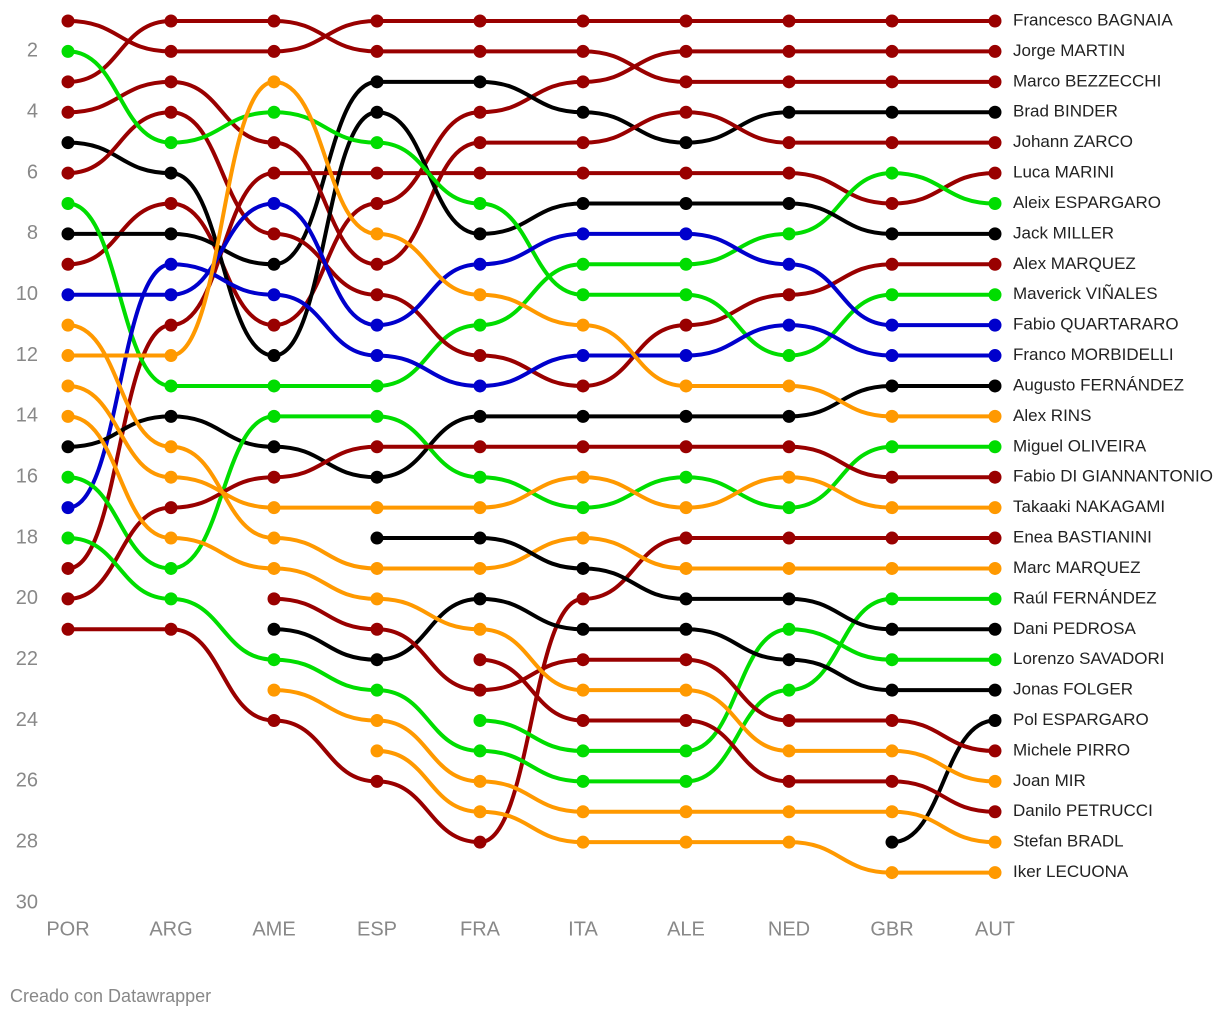 Image resolution: width=1220 pixels, height=1020 pixels. I want to click on series: Danilo PETRUCCI, so click(813, 736).